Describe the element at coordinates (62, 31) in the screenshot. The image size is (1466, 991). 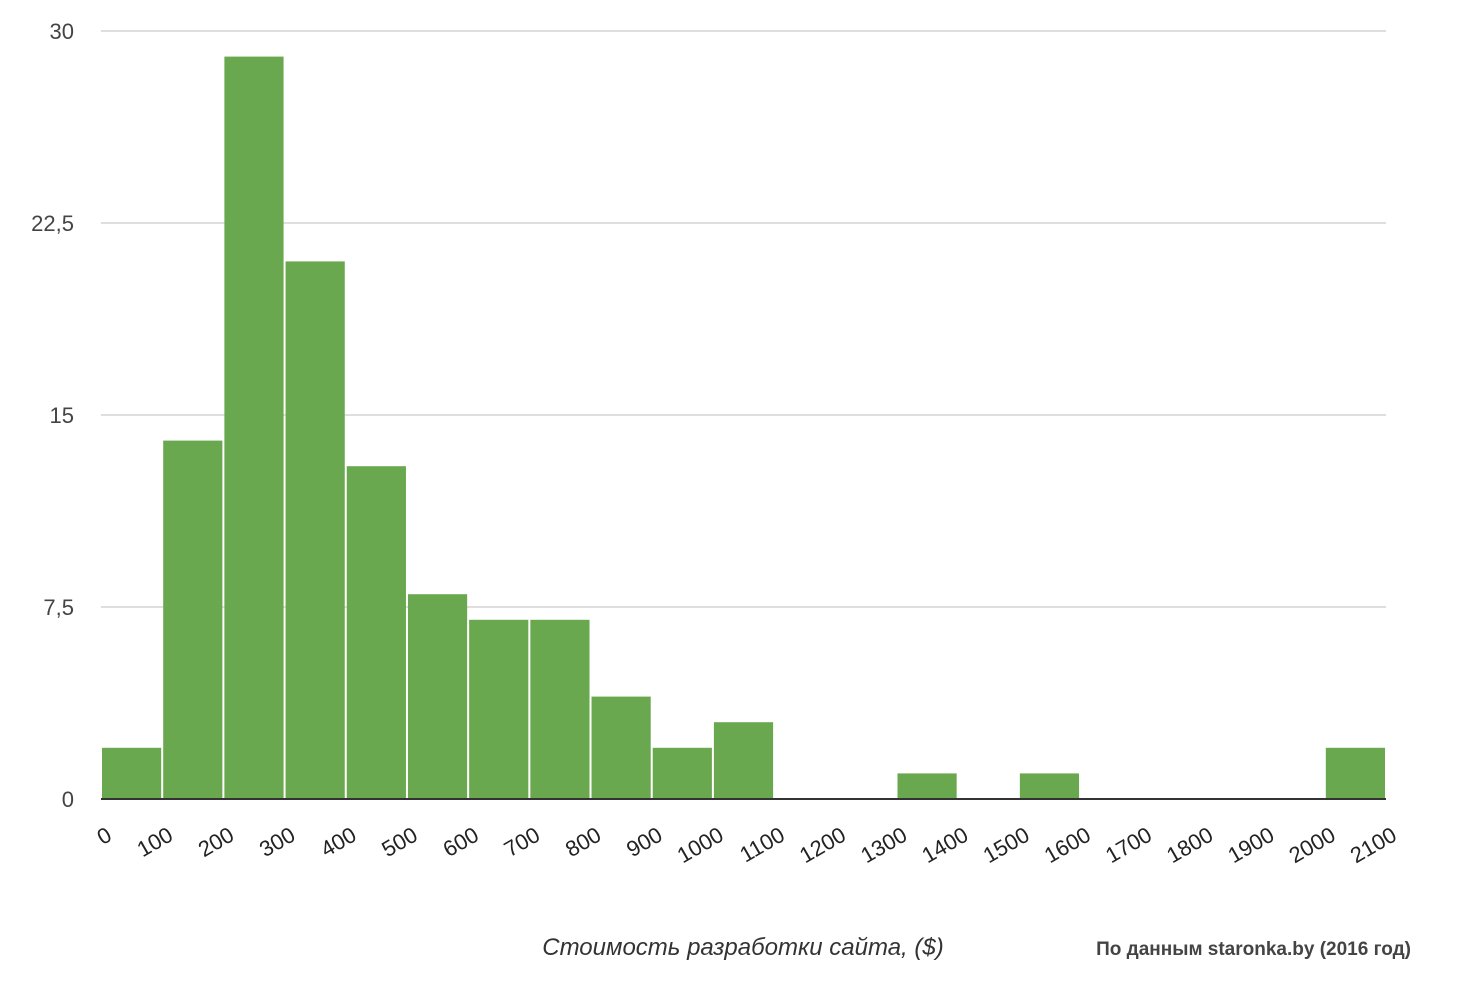
I see `y-tick-label: 30` at that location.